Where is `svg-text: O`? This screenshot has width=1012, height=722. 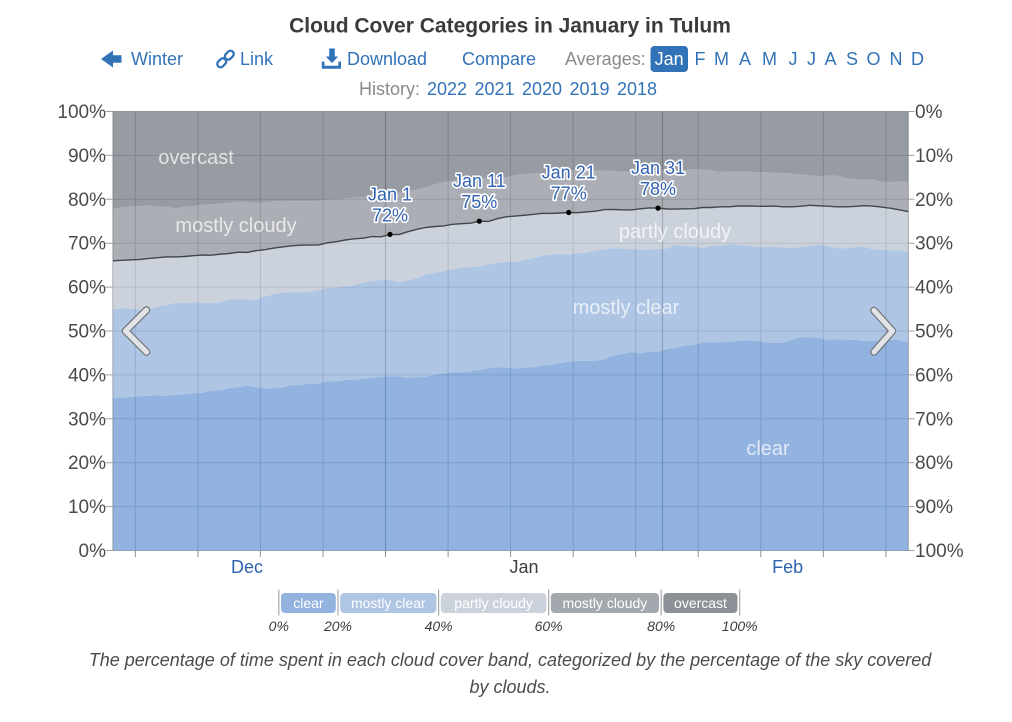 svg-text: O is located at coordinates (873, 59).